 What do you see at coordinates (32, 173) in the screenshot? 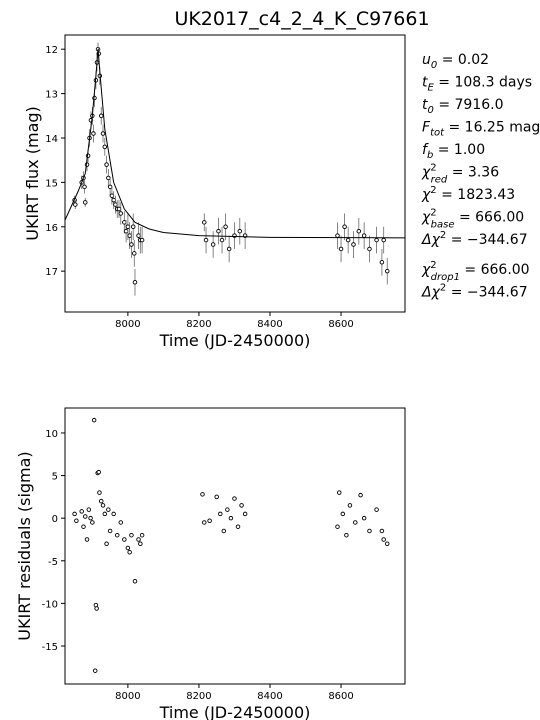
I see `y-axis-label: UKIRT flux (mag)` at bounding box center [32, 173].